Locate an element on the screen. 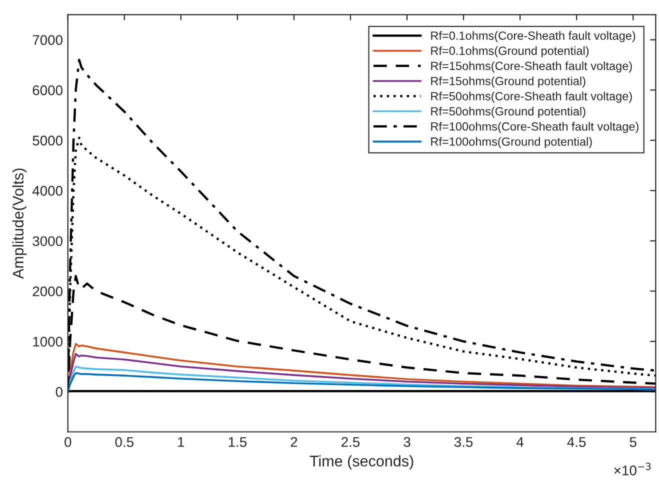 The width and height of the screenshot is (659, 488). x-tick-label: 1 is located at coordinates (181, 442).